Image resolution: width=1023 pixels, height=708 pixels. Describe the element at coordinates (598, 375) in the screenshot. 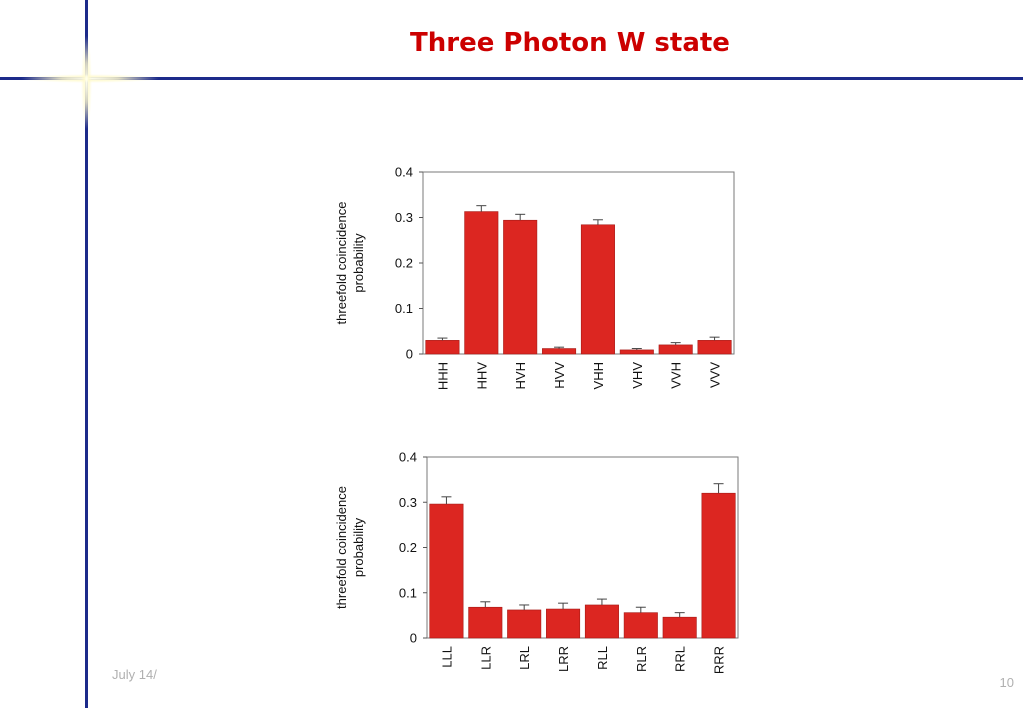

I see `x-tick-label: VHH` at that location.